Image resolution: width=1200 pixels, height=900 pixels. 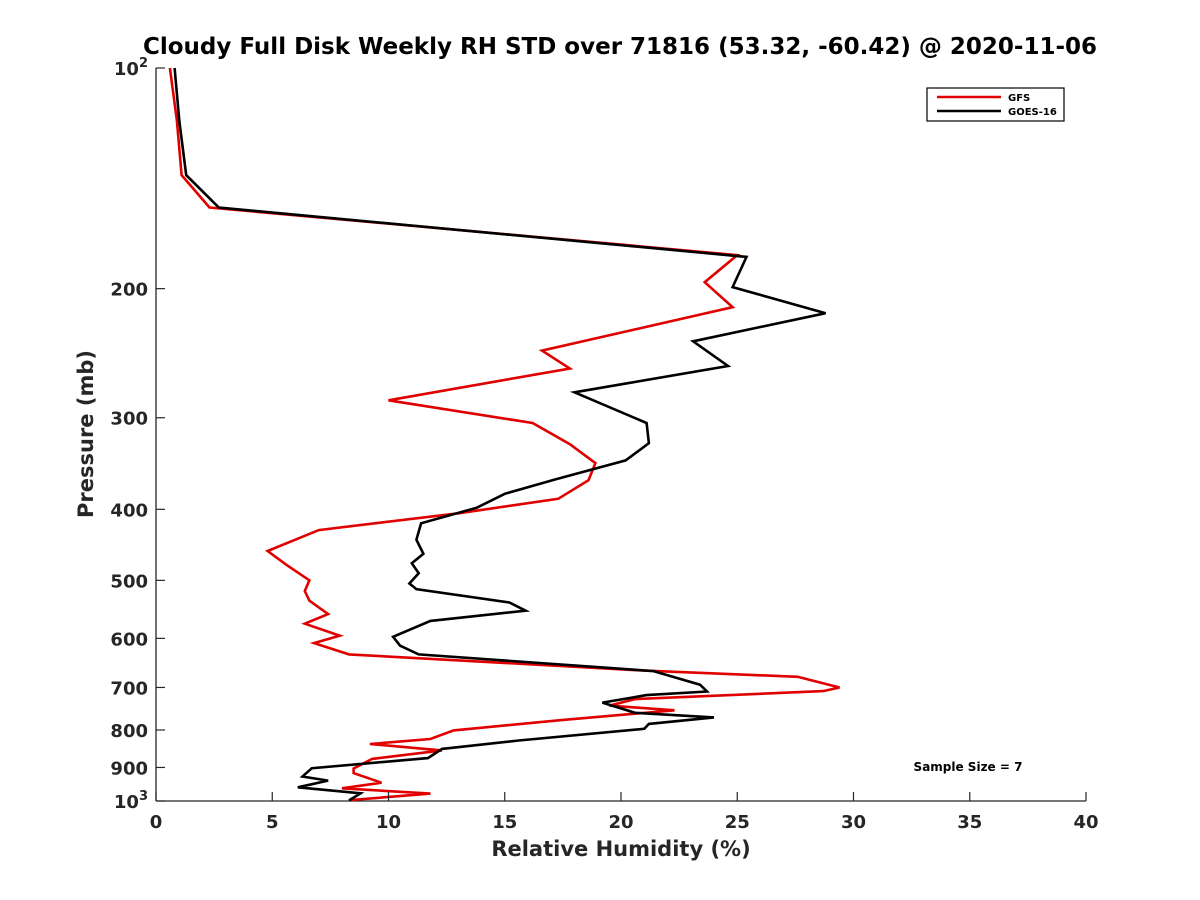 What do you see at coordinates (129, 731) in the screenshot?
I see `y-tick-label: 800` at bounding box center [129, 731].